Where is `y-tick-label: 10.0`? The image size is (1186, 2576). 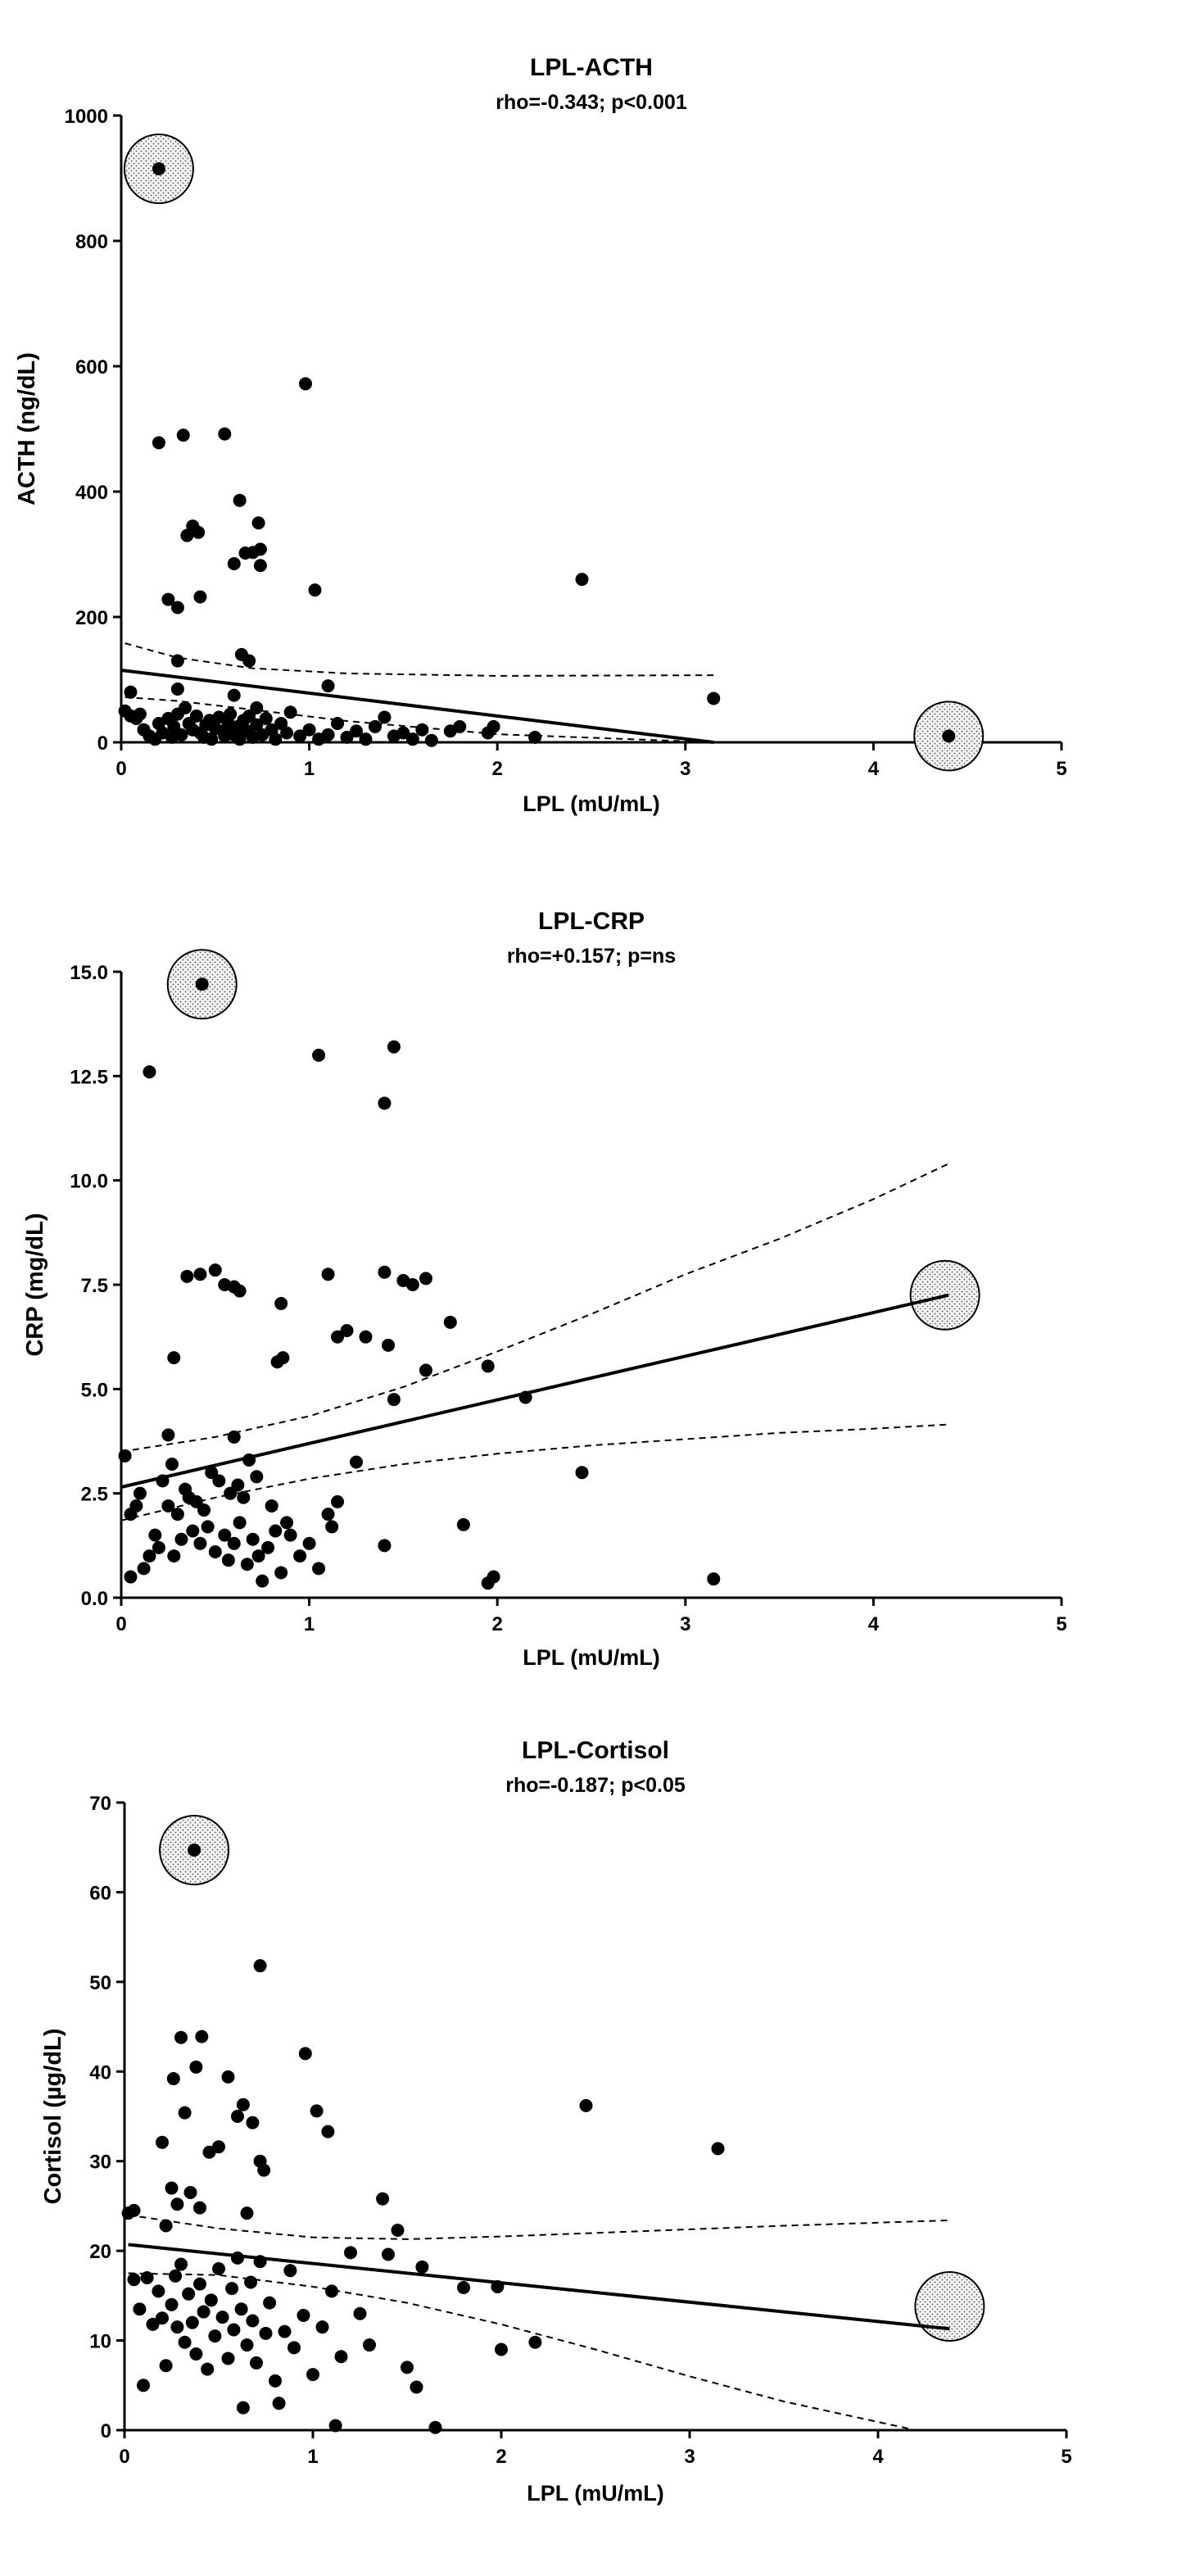 y-tick-label: 10.0 is located at coordinates (89, 1182).